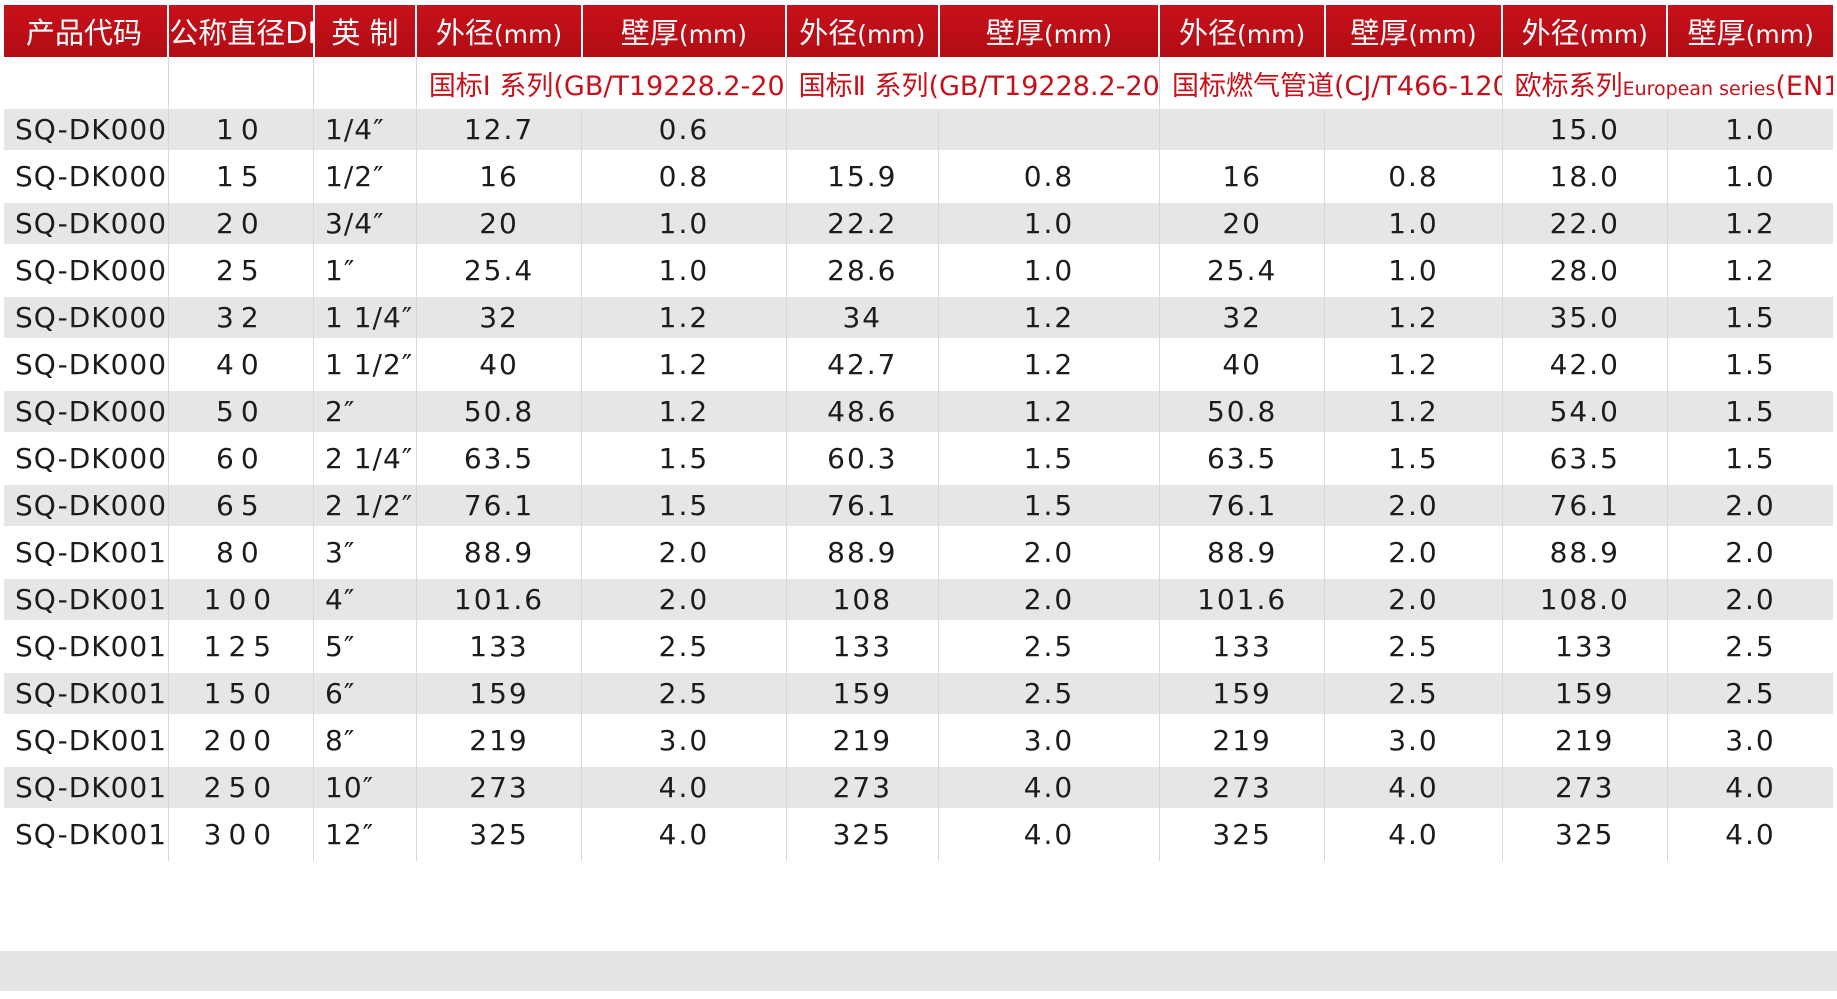  Describe the element at coordinates (86, 787) in the screenshot. I see `product-code-cell: SQ-DK0015` at that location.